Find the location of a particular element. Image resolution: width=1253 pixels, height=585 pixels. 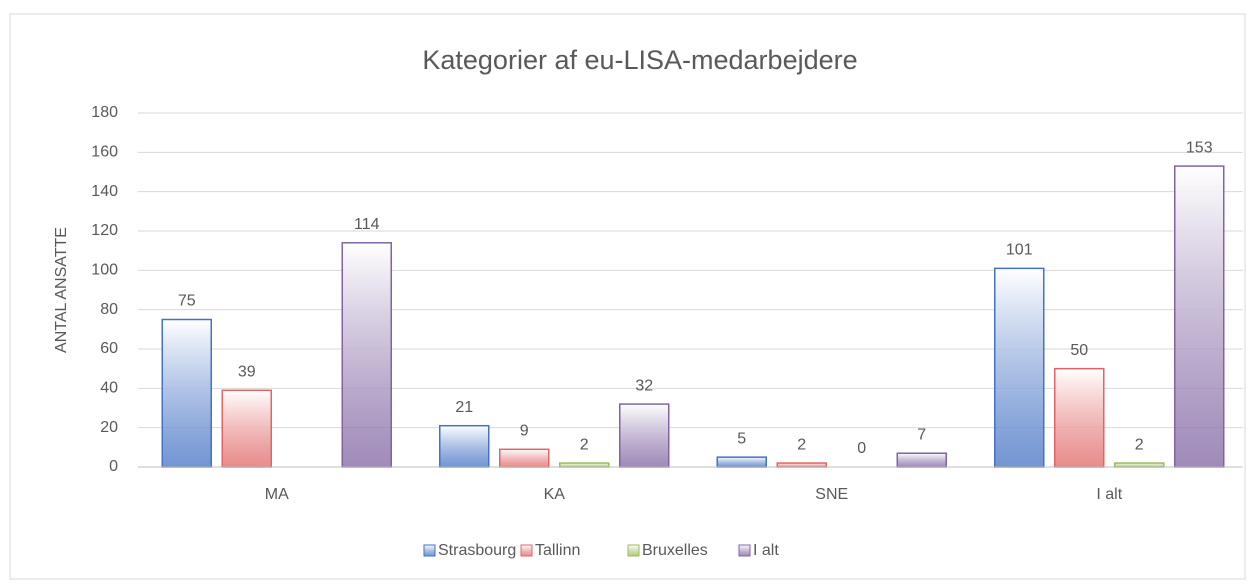

data-label: 114 is located at coordinates (367, 224).